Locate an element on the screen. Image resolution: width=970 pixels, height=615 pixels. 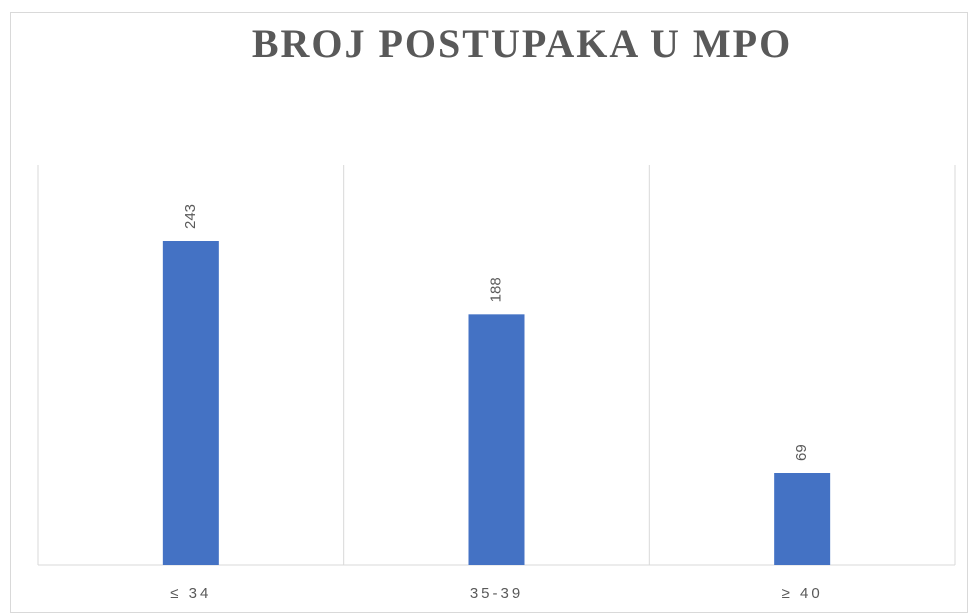
x-tick-label: ≤ 34 is located at coordinates (190, 593).